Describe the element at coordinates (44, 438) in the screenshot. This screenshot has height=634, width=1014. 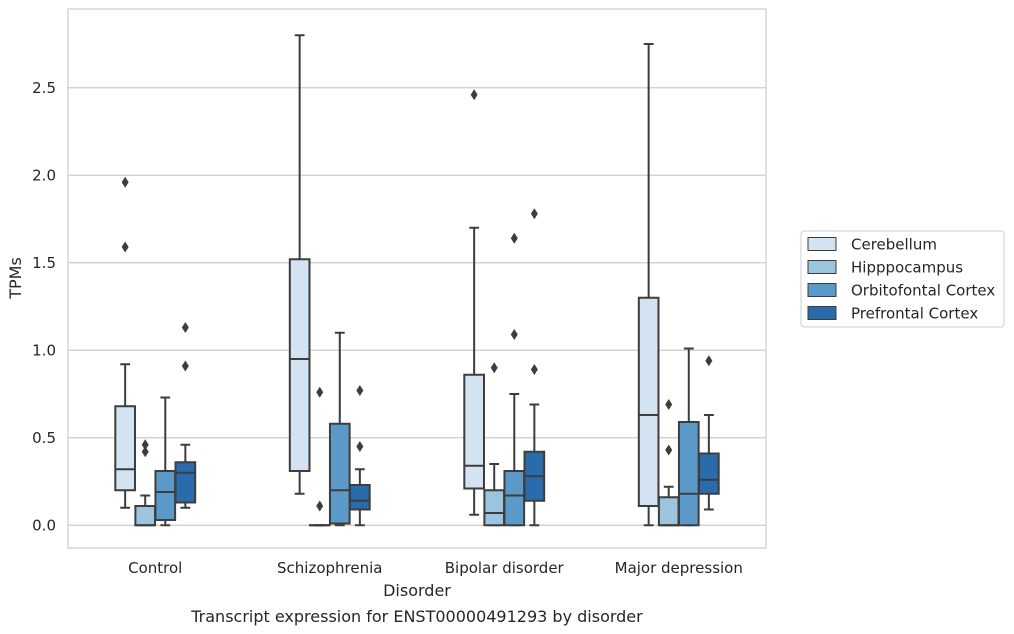
I see `y-tick-label: 0.5` at that location.